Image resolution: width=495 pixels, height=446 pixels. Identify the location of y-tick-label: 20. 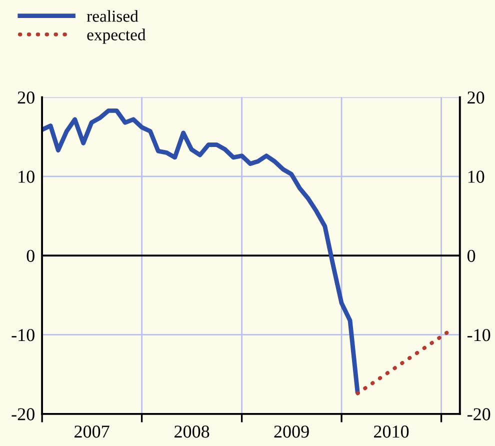
(26, 97).